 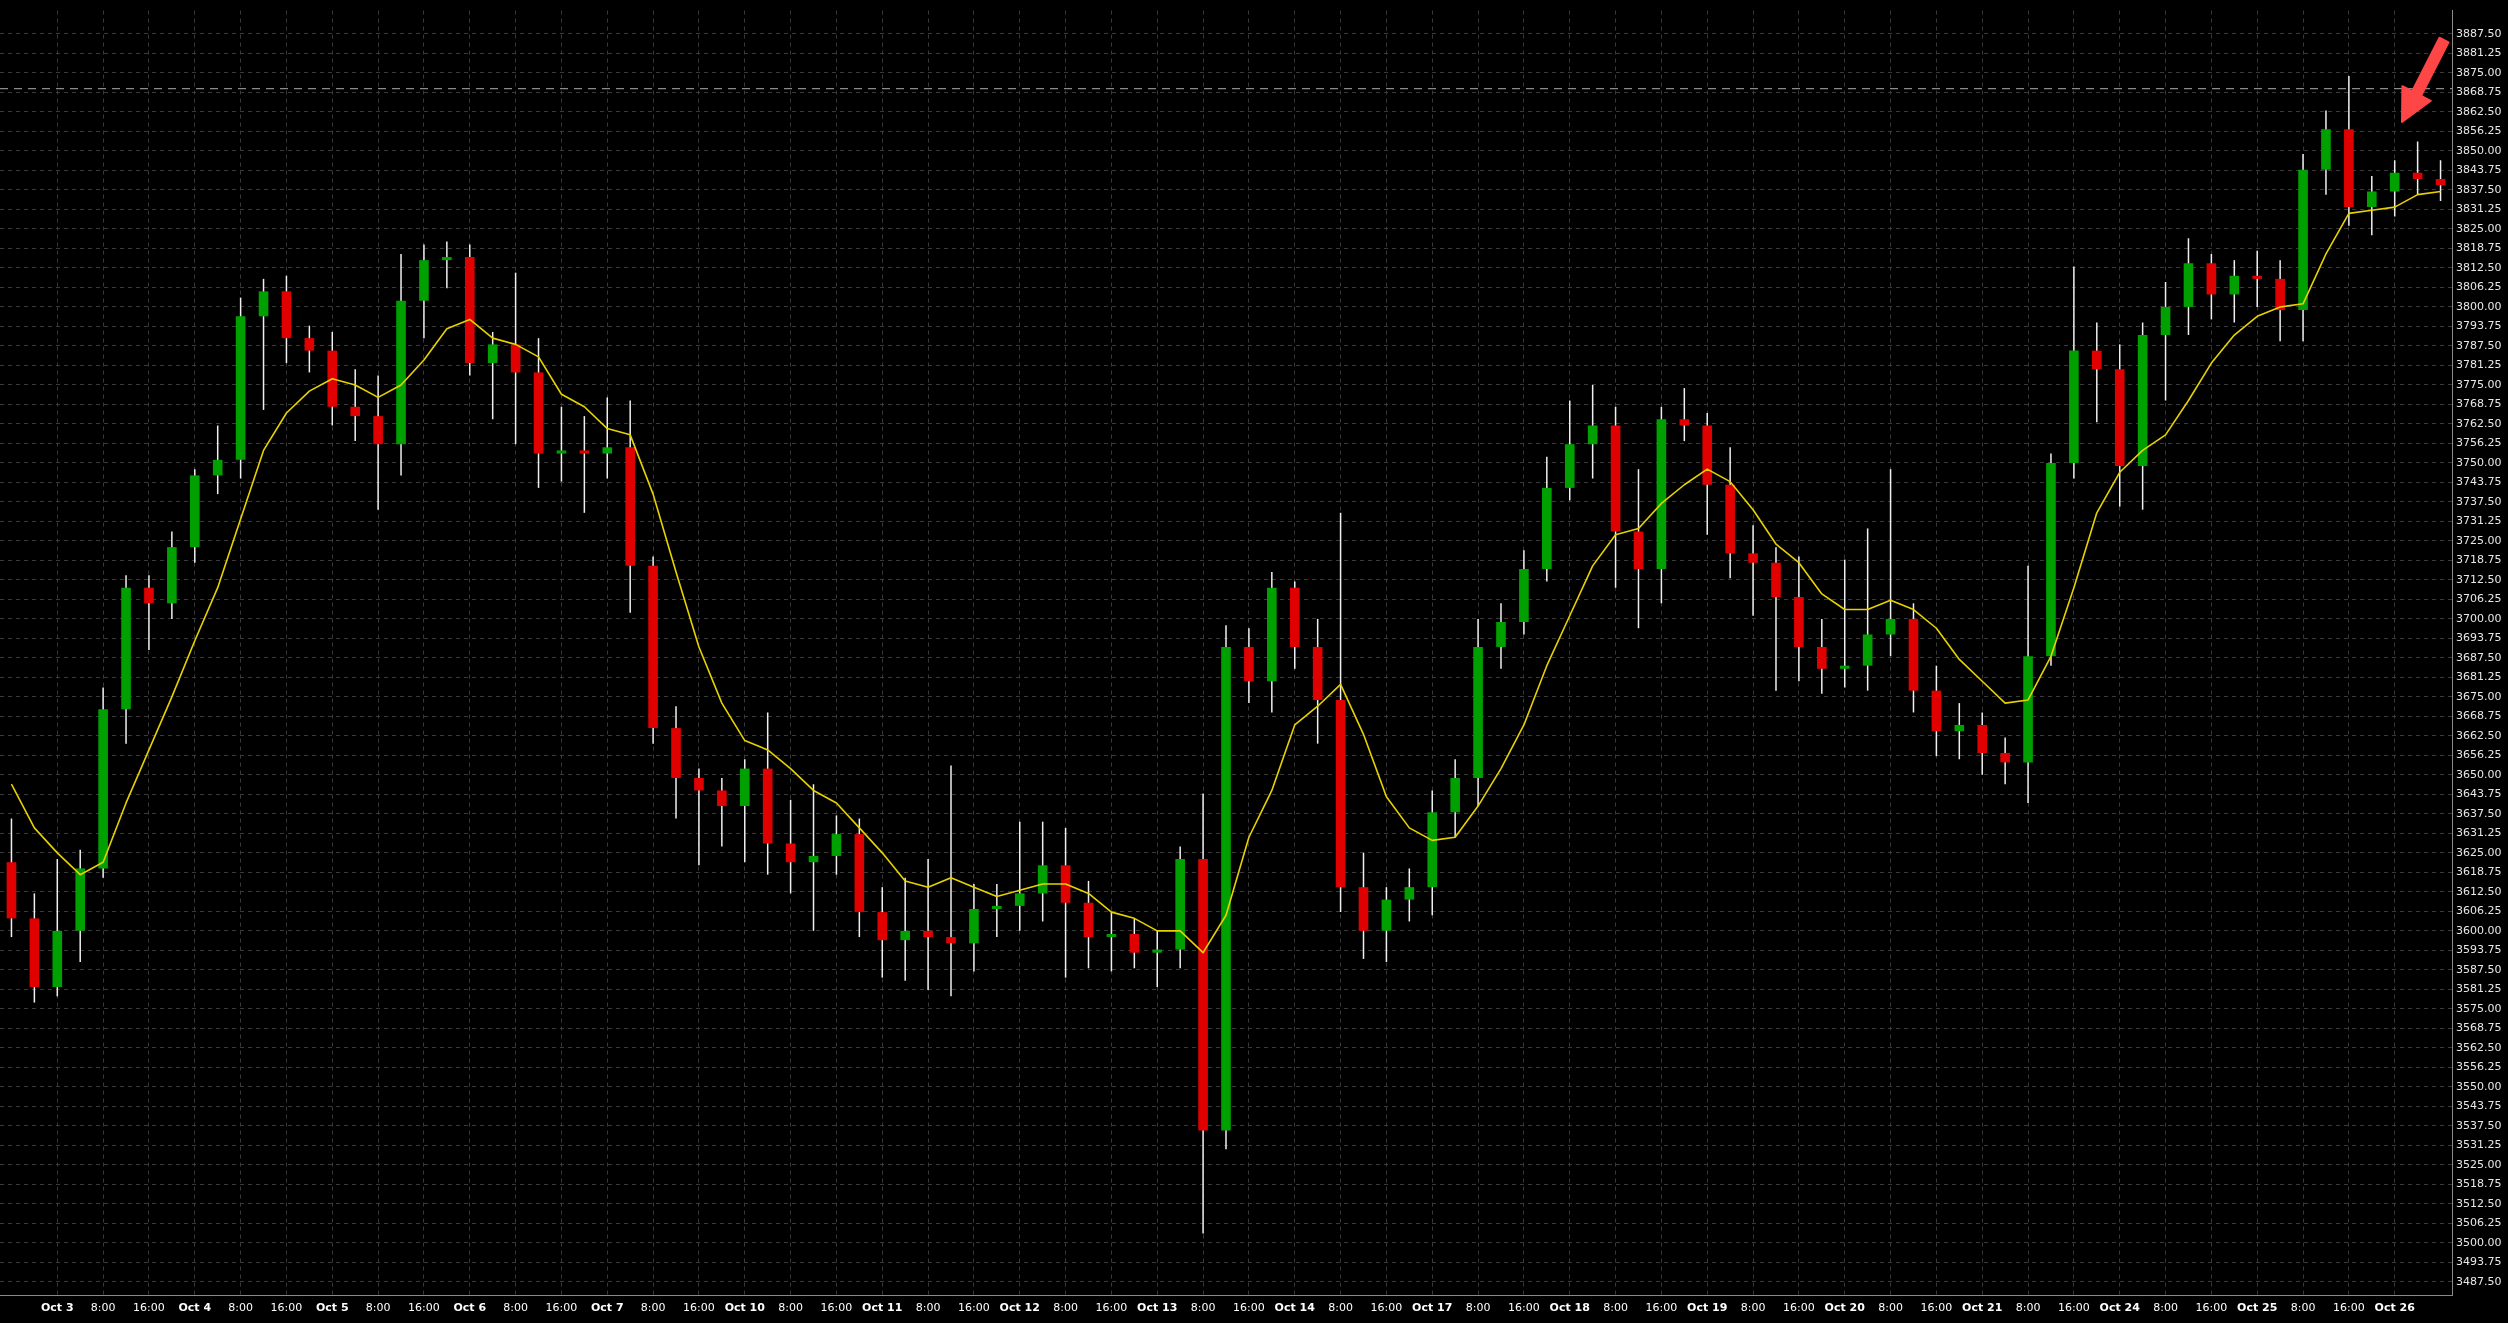 What do you see at coordinates (2479, 969) in the screenshot?
I see `y-tick-label: 3587.50` at bounding box center [2479, 969].